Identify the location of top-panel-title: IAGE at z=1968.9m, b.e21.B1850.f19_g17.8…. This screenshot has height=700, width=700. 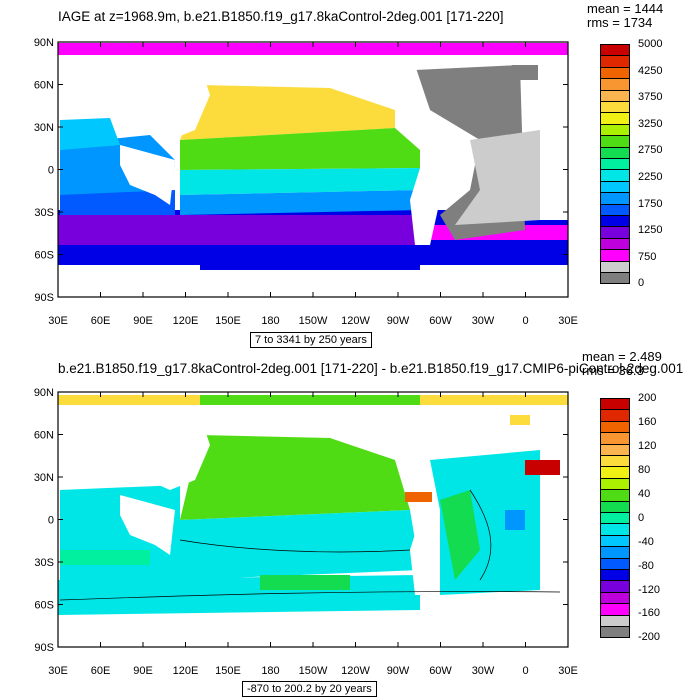
(281, 16).